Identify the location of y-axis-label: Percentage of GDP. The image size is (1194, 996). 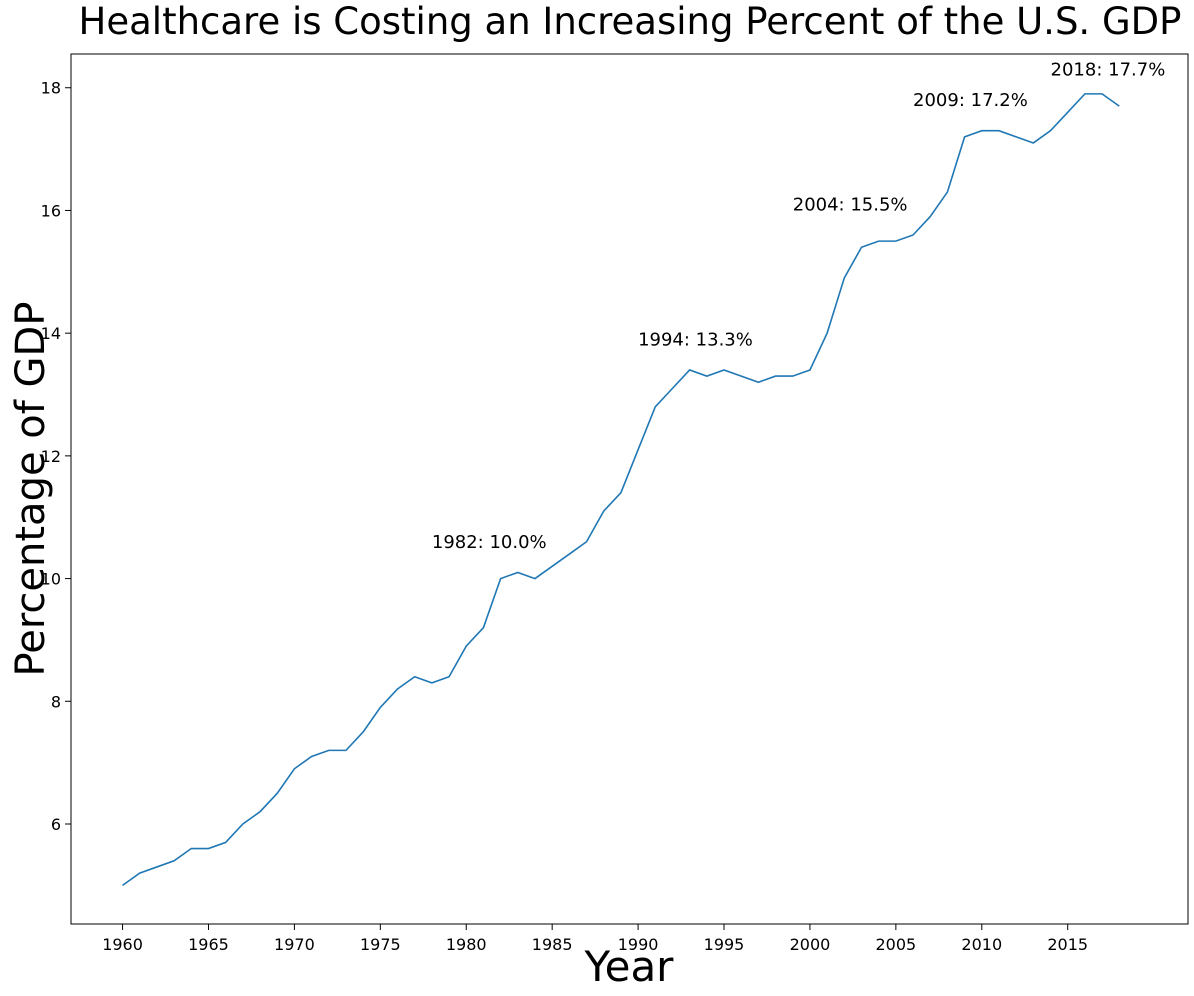
(31, 489).